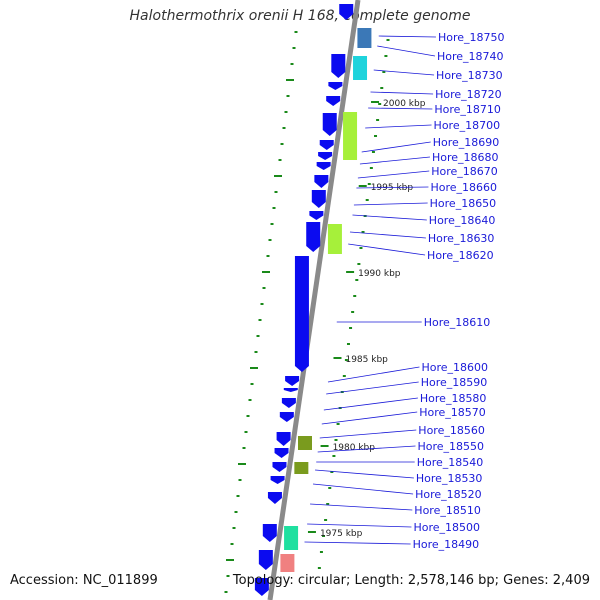 This screenshot has height=600, width=600. I want to click on gene-label: Hore_18670, so click(464, 171).